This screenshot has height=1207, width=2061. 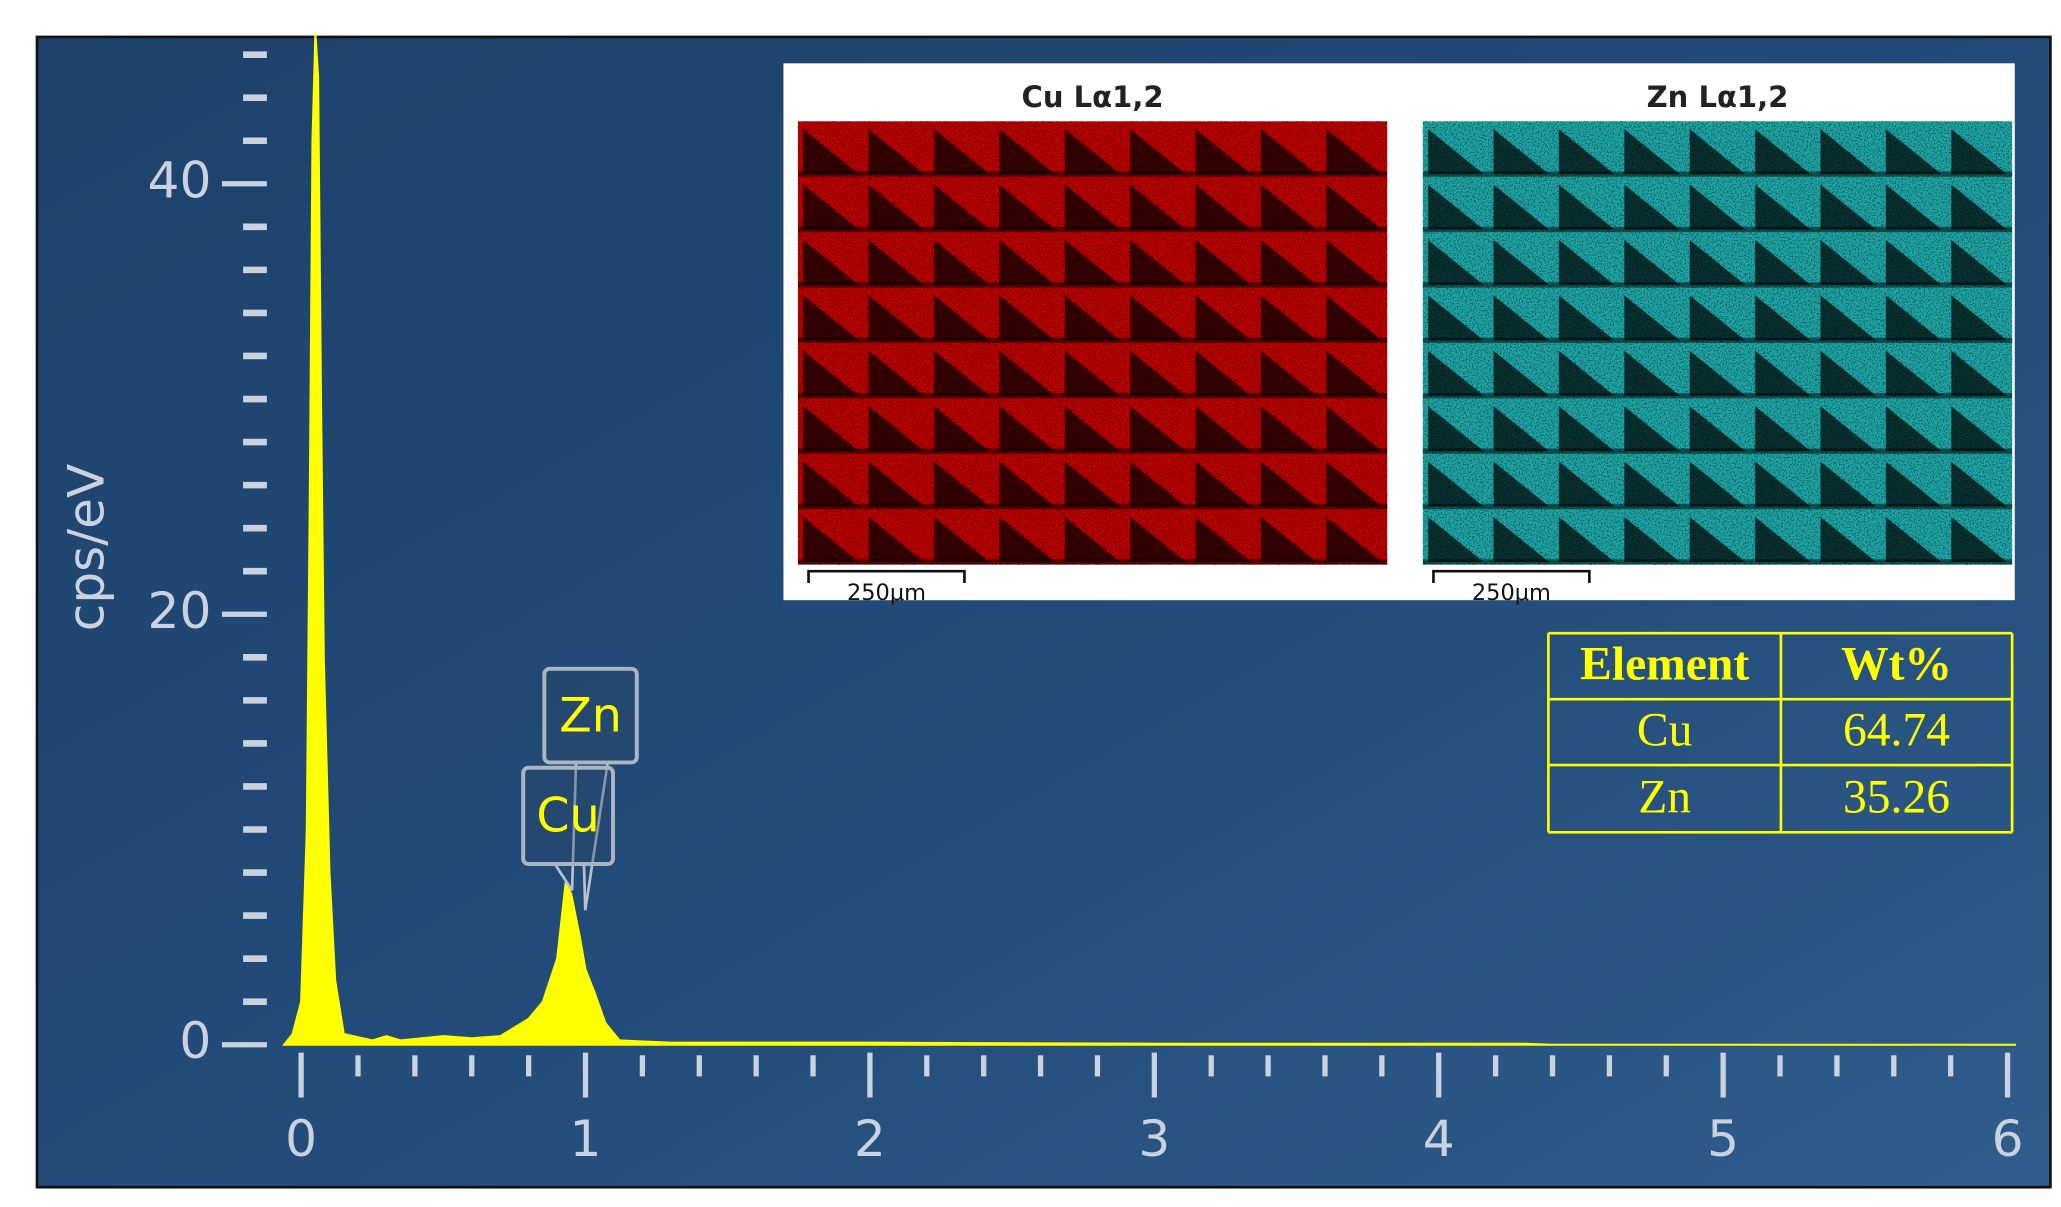 What do you see at coordinates (1780, 732) in the screenshot?
I see `composition-table: Element Wt% Cu 64.74 Zn 35.26` at bounding box center [1780, 732].